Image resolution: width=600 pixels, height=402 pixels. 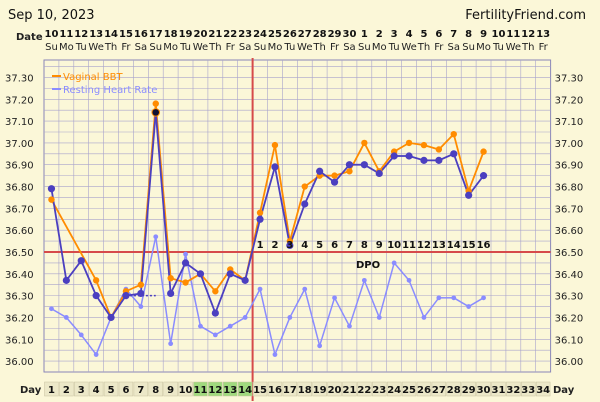 I want to click on date-label: 22, so click(x=230, y=34).